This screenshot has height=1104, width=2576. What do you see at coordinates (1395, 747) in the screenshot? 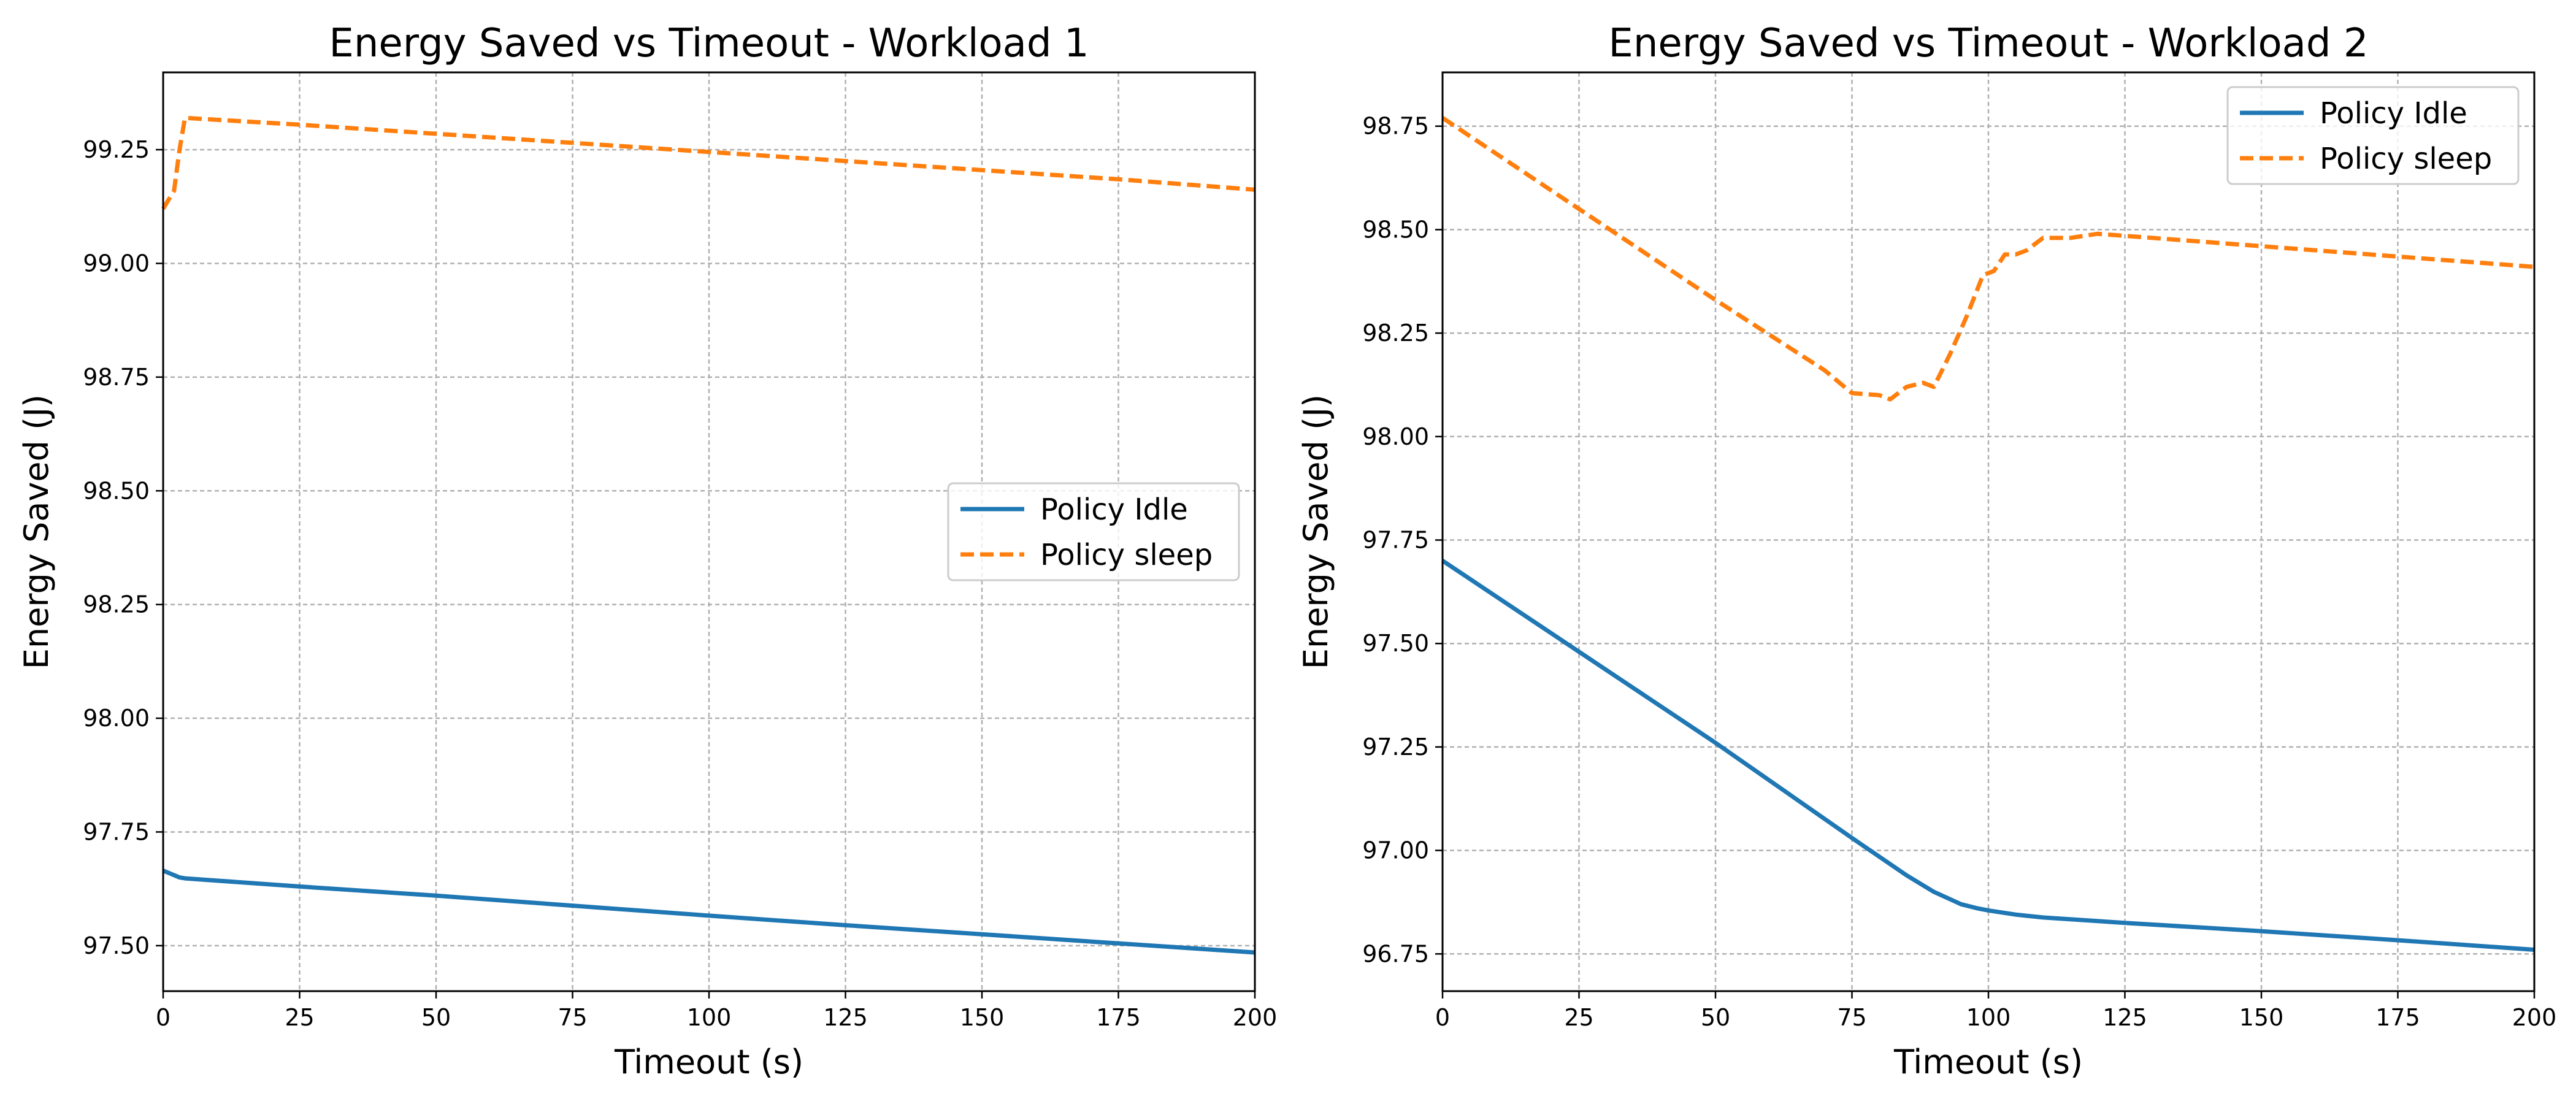
I see `y-tick-label: 97.25` at bounding box center [1395, 747].